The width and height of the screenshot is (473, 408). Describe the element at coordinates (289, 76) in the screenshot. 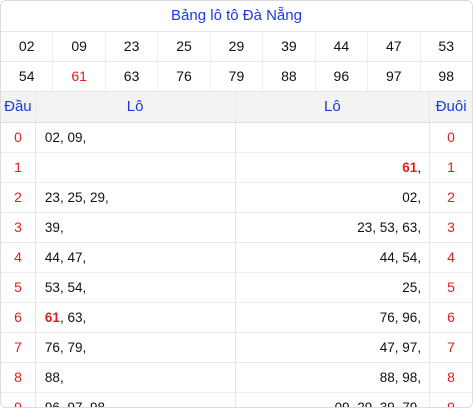

I see `prize-number: 88` at that location.